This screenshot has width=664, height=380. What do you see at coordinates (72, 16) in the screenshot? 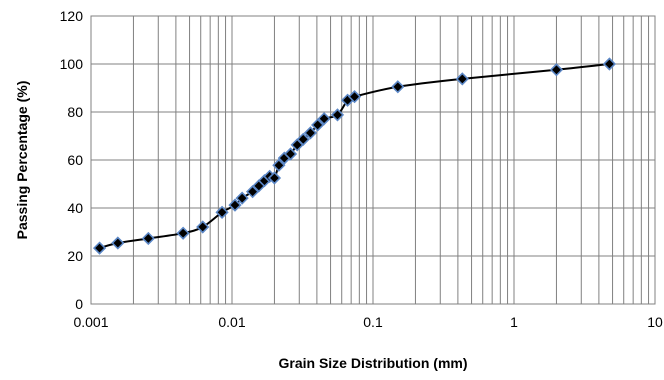
I see `y-tick-label: 120` at bounding box center [72, 16].